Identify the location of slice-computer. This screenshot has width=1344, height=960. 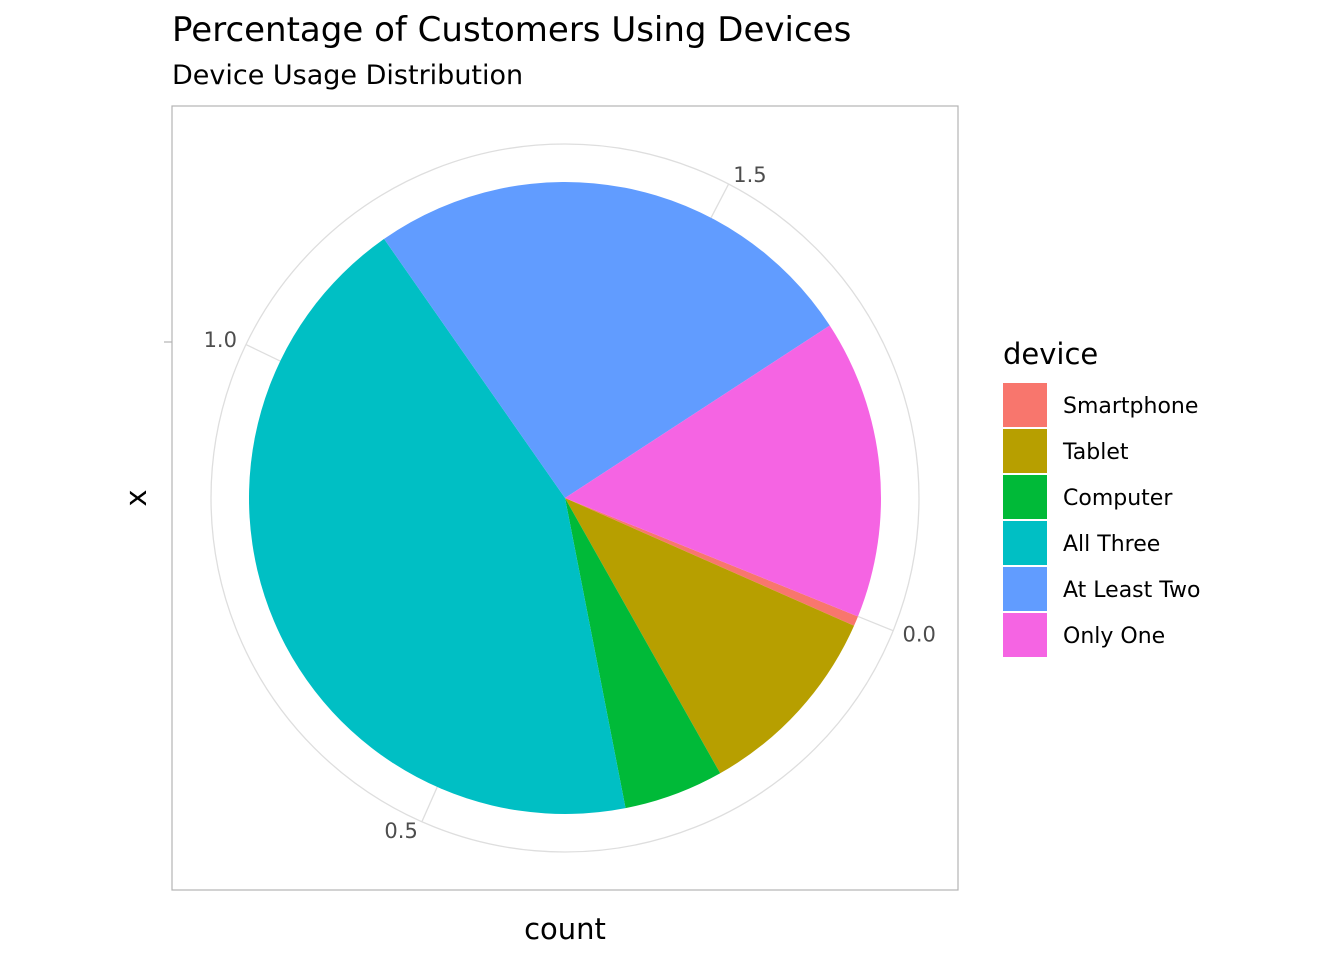
(643, 653).